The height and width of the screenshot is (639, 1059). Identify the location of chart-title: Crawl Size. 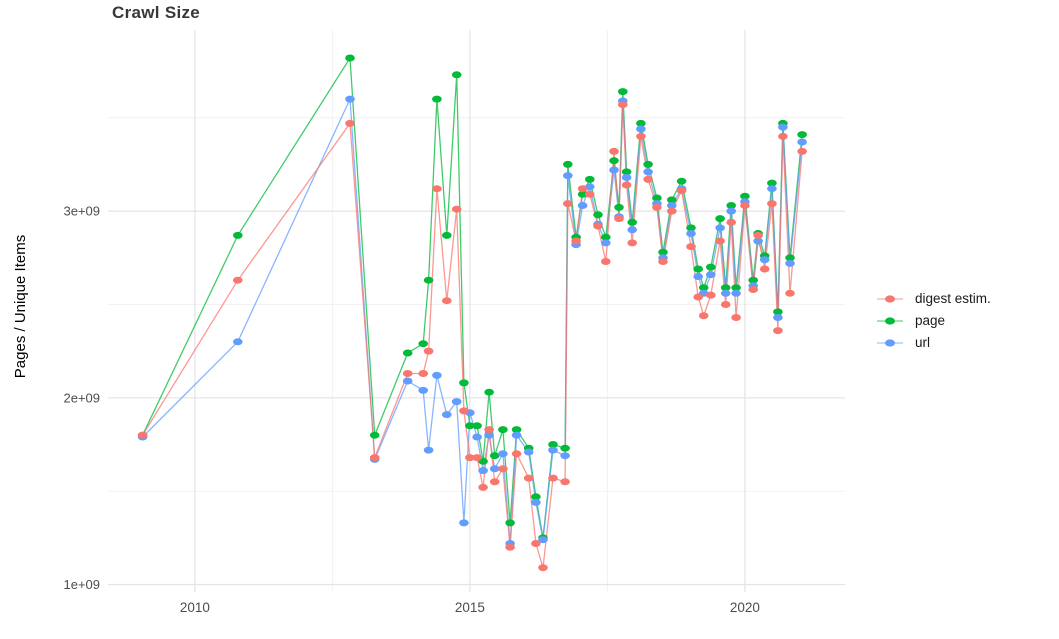
(156, 12).